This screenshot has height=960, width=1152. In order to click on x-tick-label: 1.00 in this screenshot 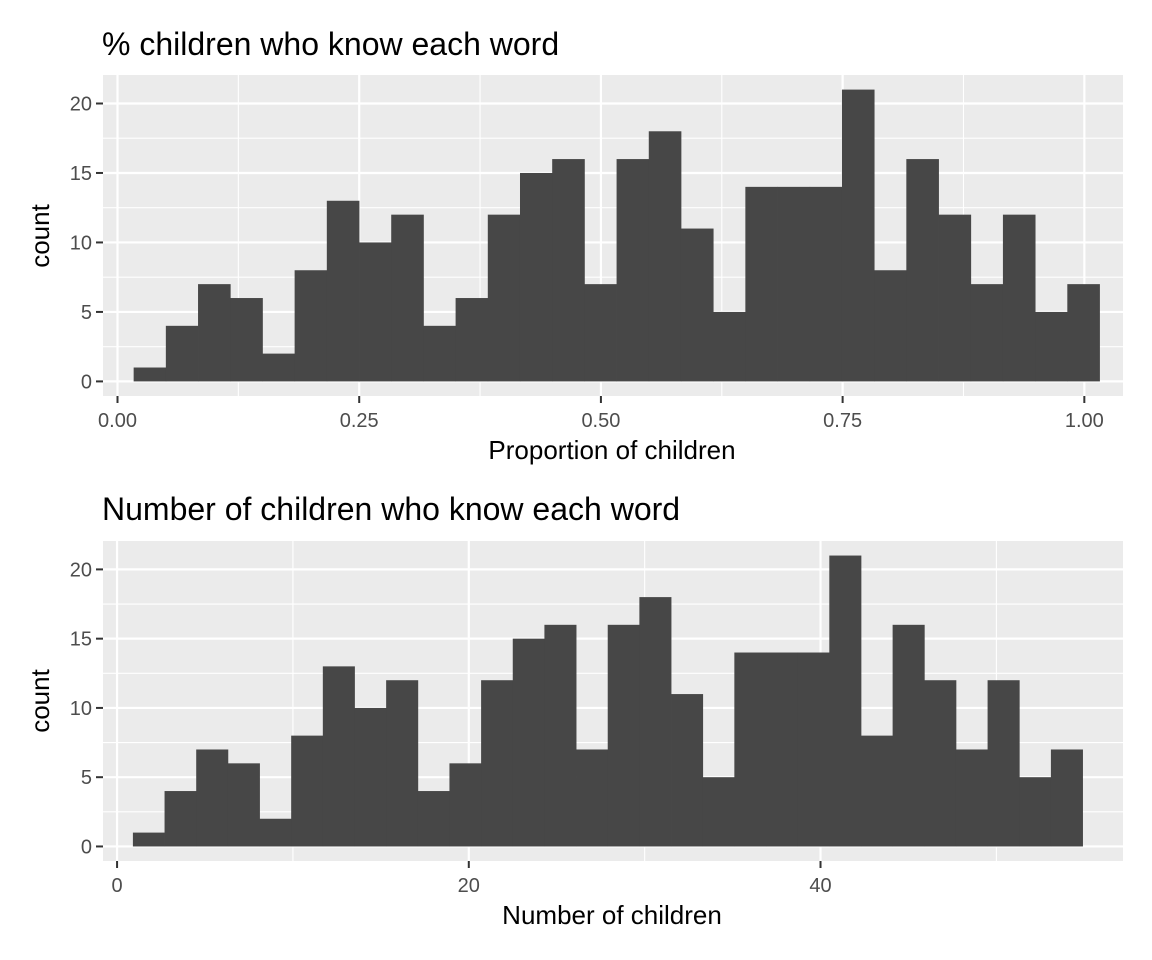, I will do `click(1084, 421)`.